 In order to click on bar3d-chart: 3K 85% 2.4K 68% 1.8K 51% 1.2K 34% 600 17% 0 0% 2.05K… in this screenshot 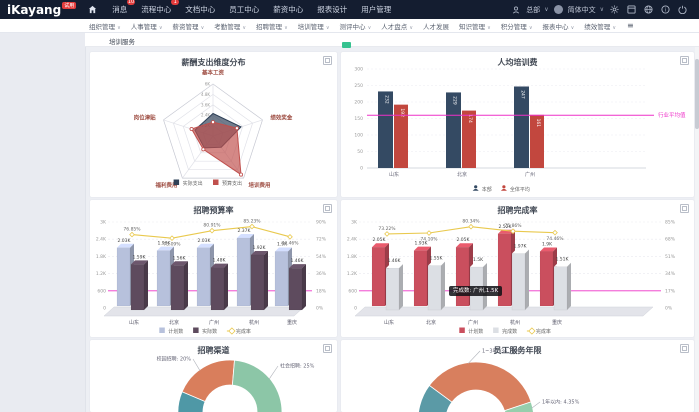, I will do `click(511, 277)`.